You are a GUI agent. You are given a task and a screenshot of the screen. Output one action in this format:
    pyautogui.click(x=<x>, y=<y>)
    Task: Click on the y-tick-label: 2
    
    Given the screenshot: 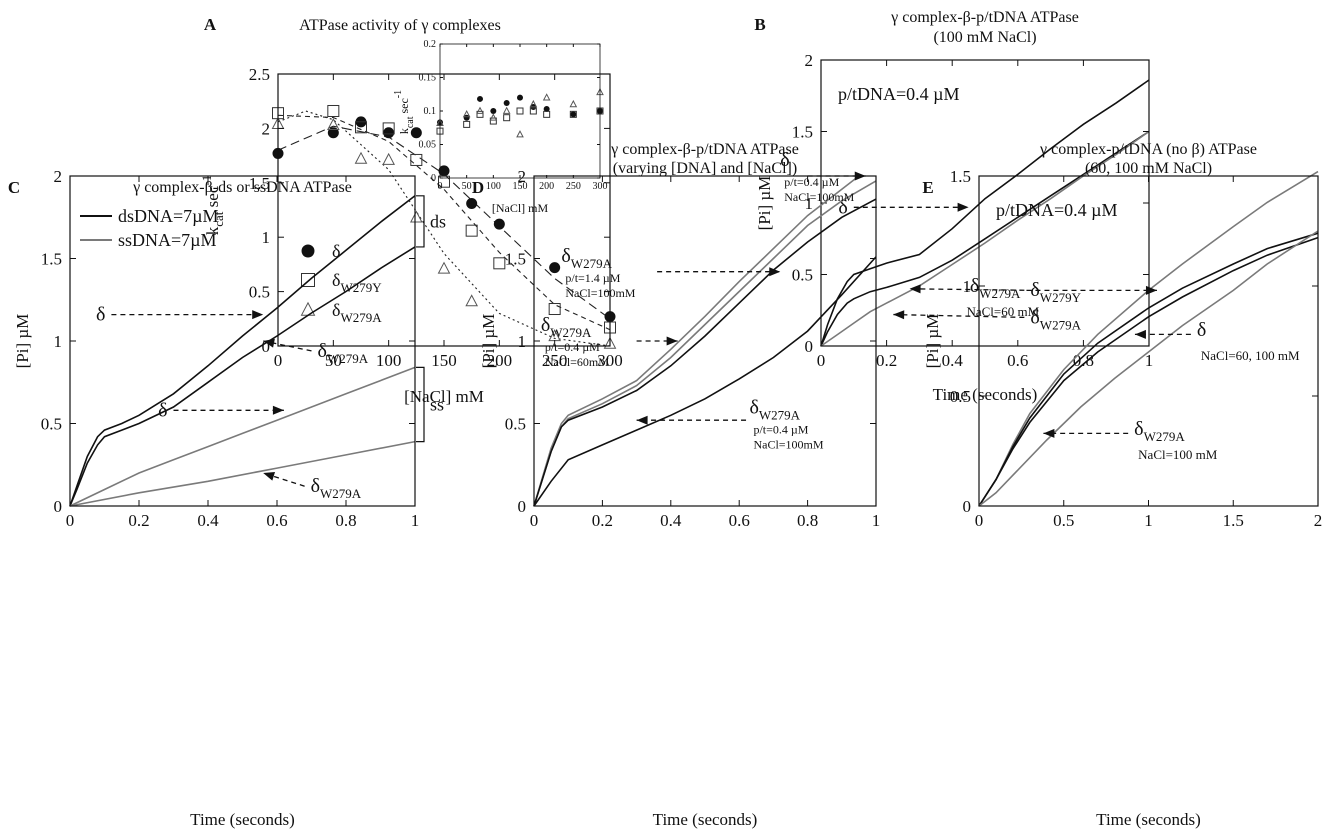 What is the action you would take?
    pyautogui.click(x=522, y=176)
    